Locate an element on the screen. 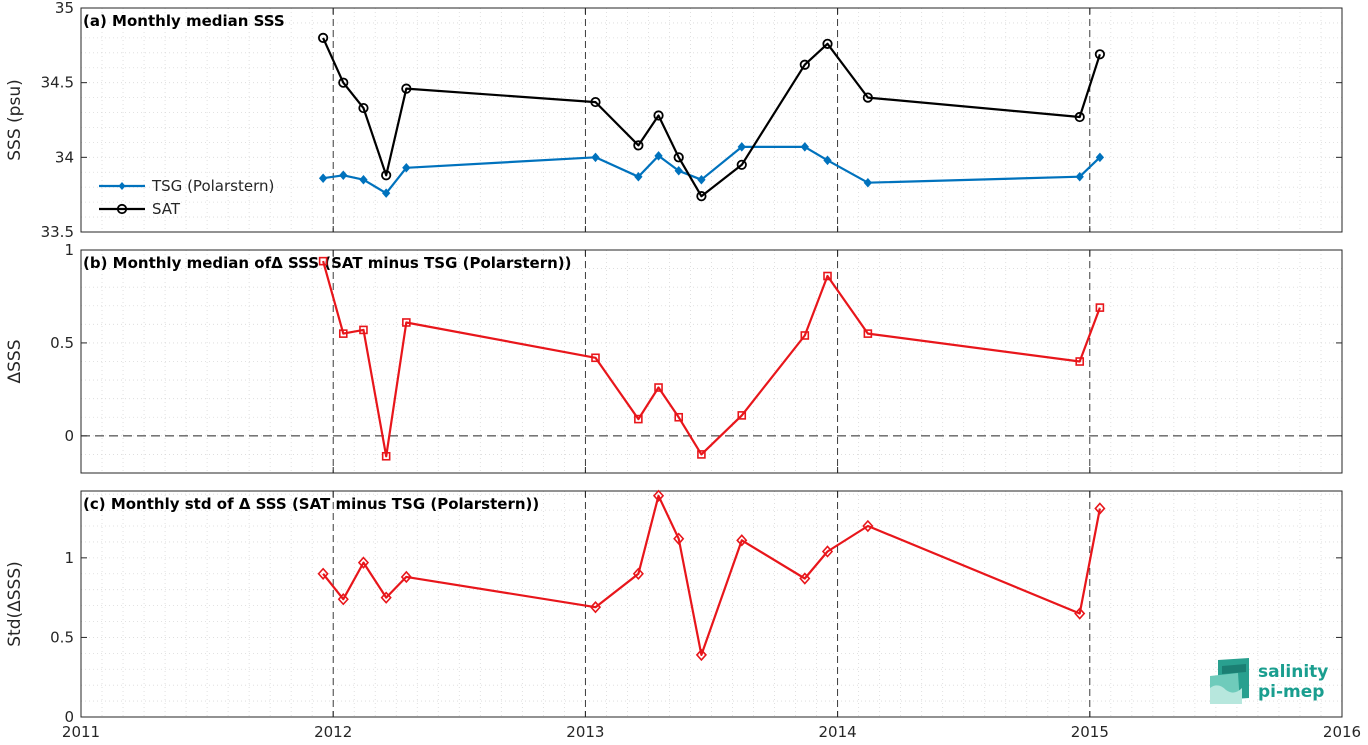  x-tick-label: 2011 is located at coordinates (81, 732).